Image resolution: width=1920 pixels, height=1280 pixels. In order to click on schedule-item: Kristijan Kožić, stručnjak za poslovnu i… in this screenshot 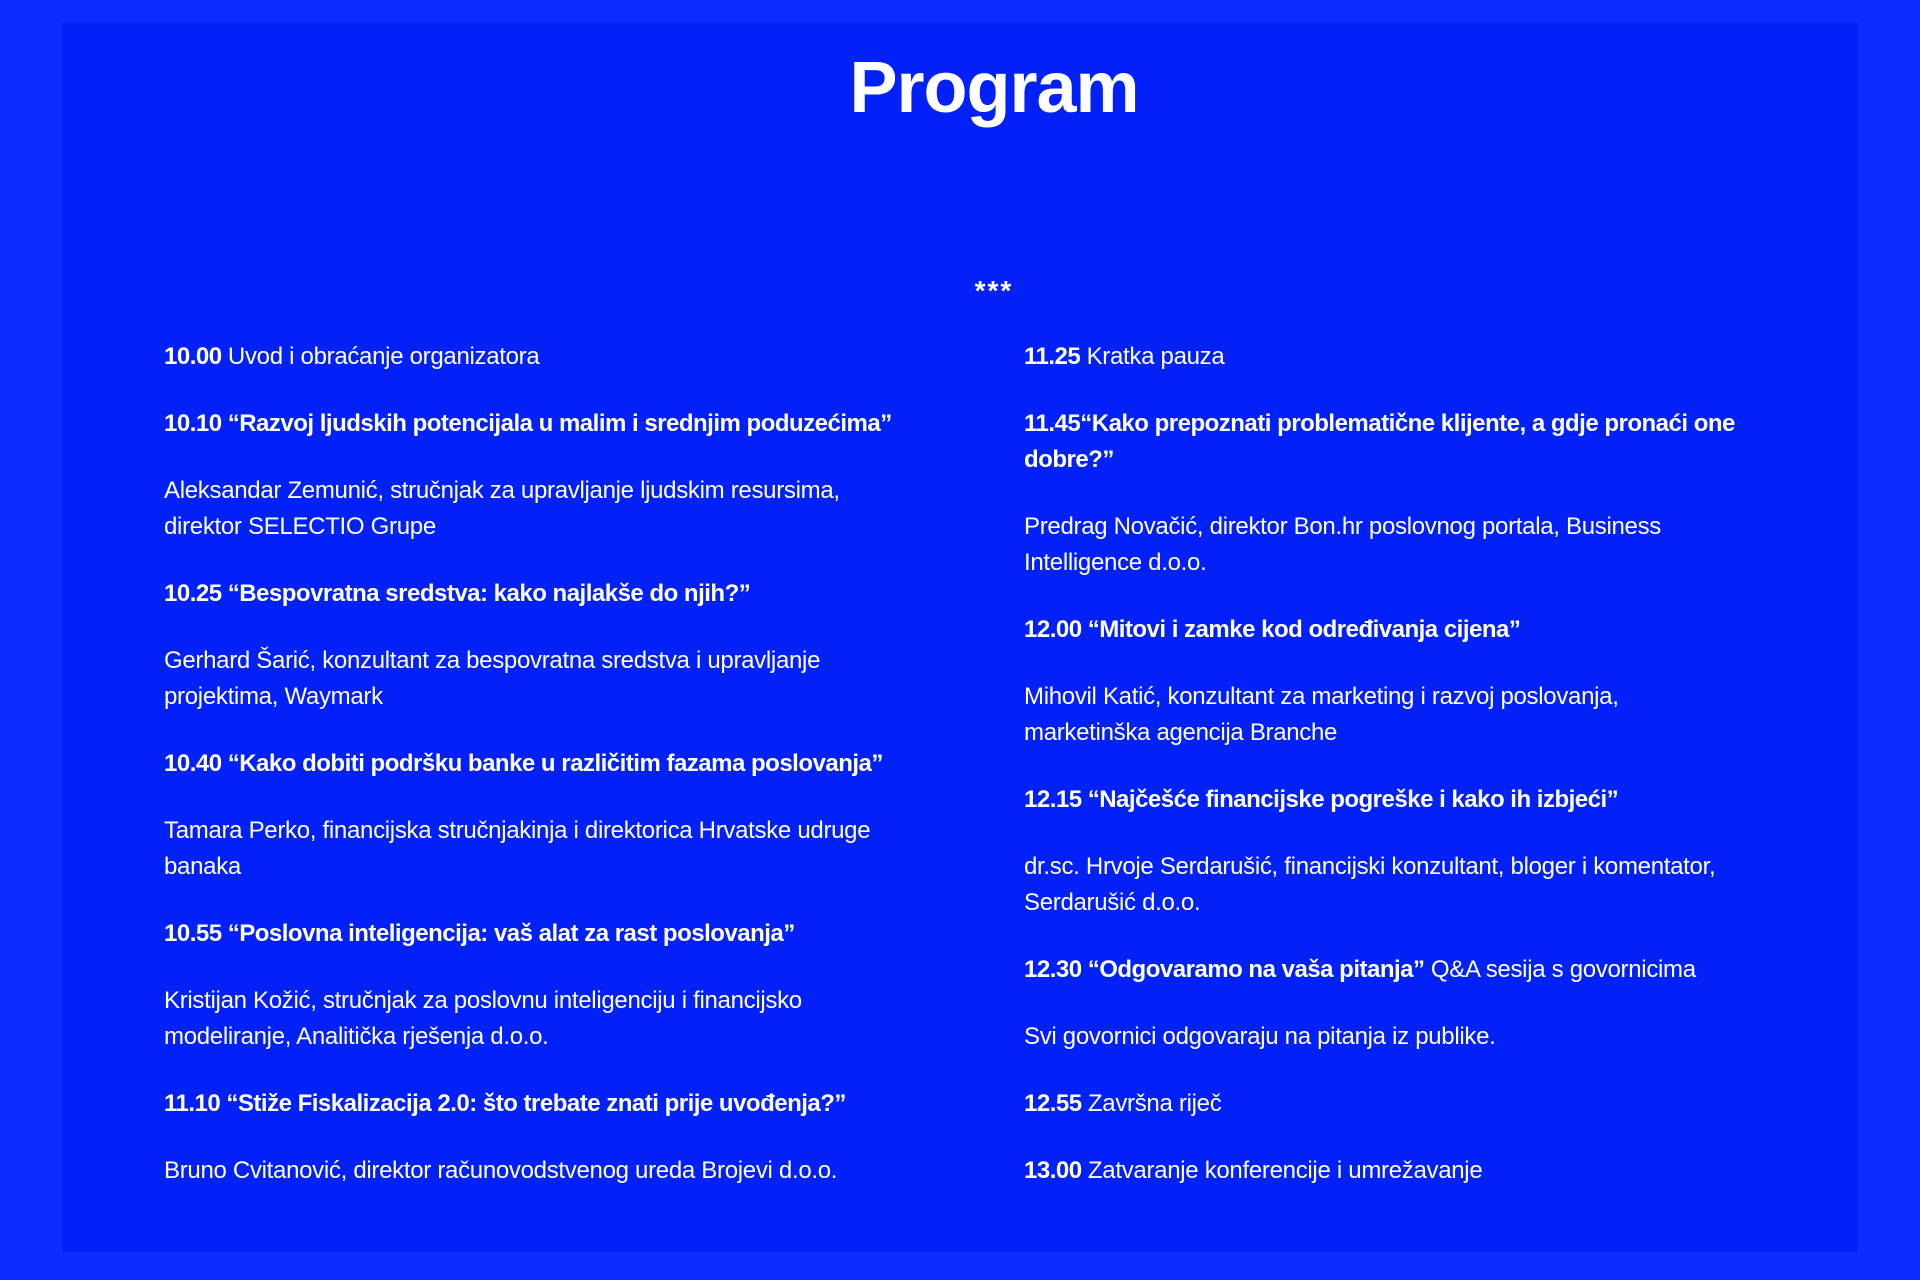, I will do `click(564, 1019)`.